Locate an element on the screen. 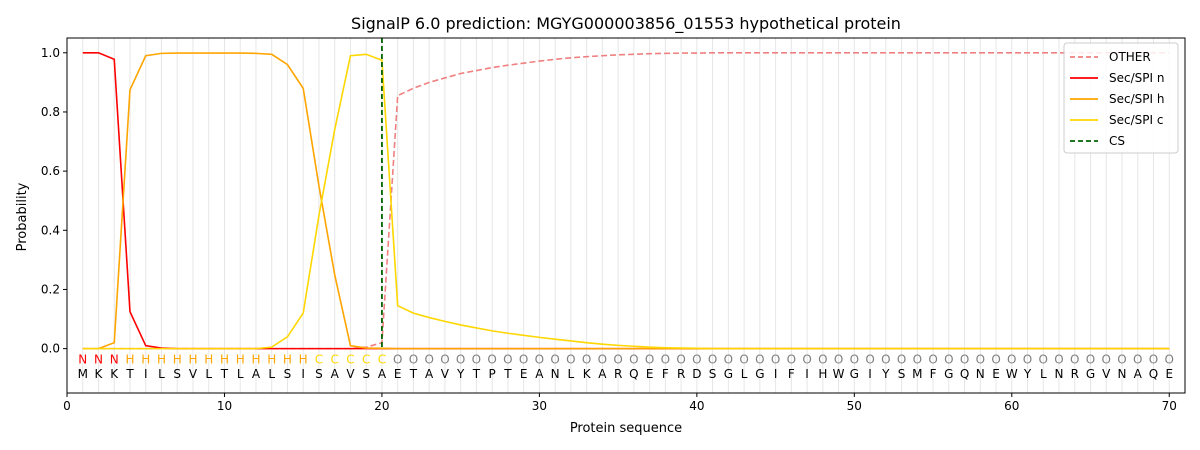 This screenshot has width=1200, height=450. residue-letter: N is located at coordinates (980, 374).